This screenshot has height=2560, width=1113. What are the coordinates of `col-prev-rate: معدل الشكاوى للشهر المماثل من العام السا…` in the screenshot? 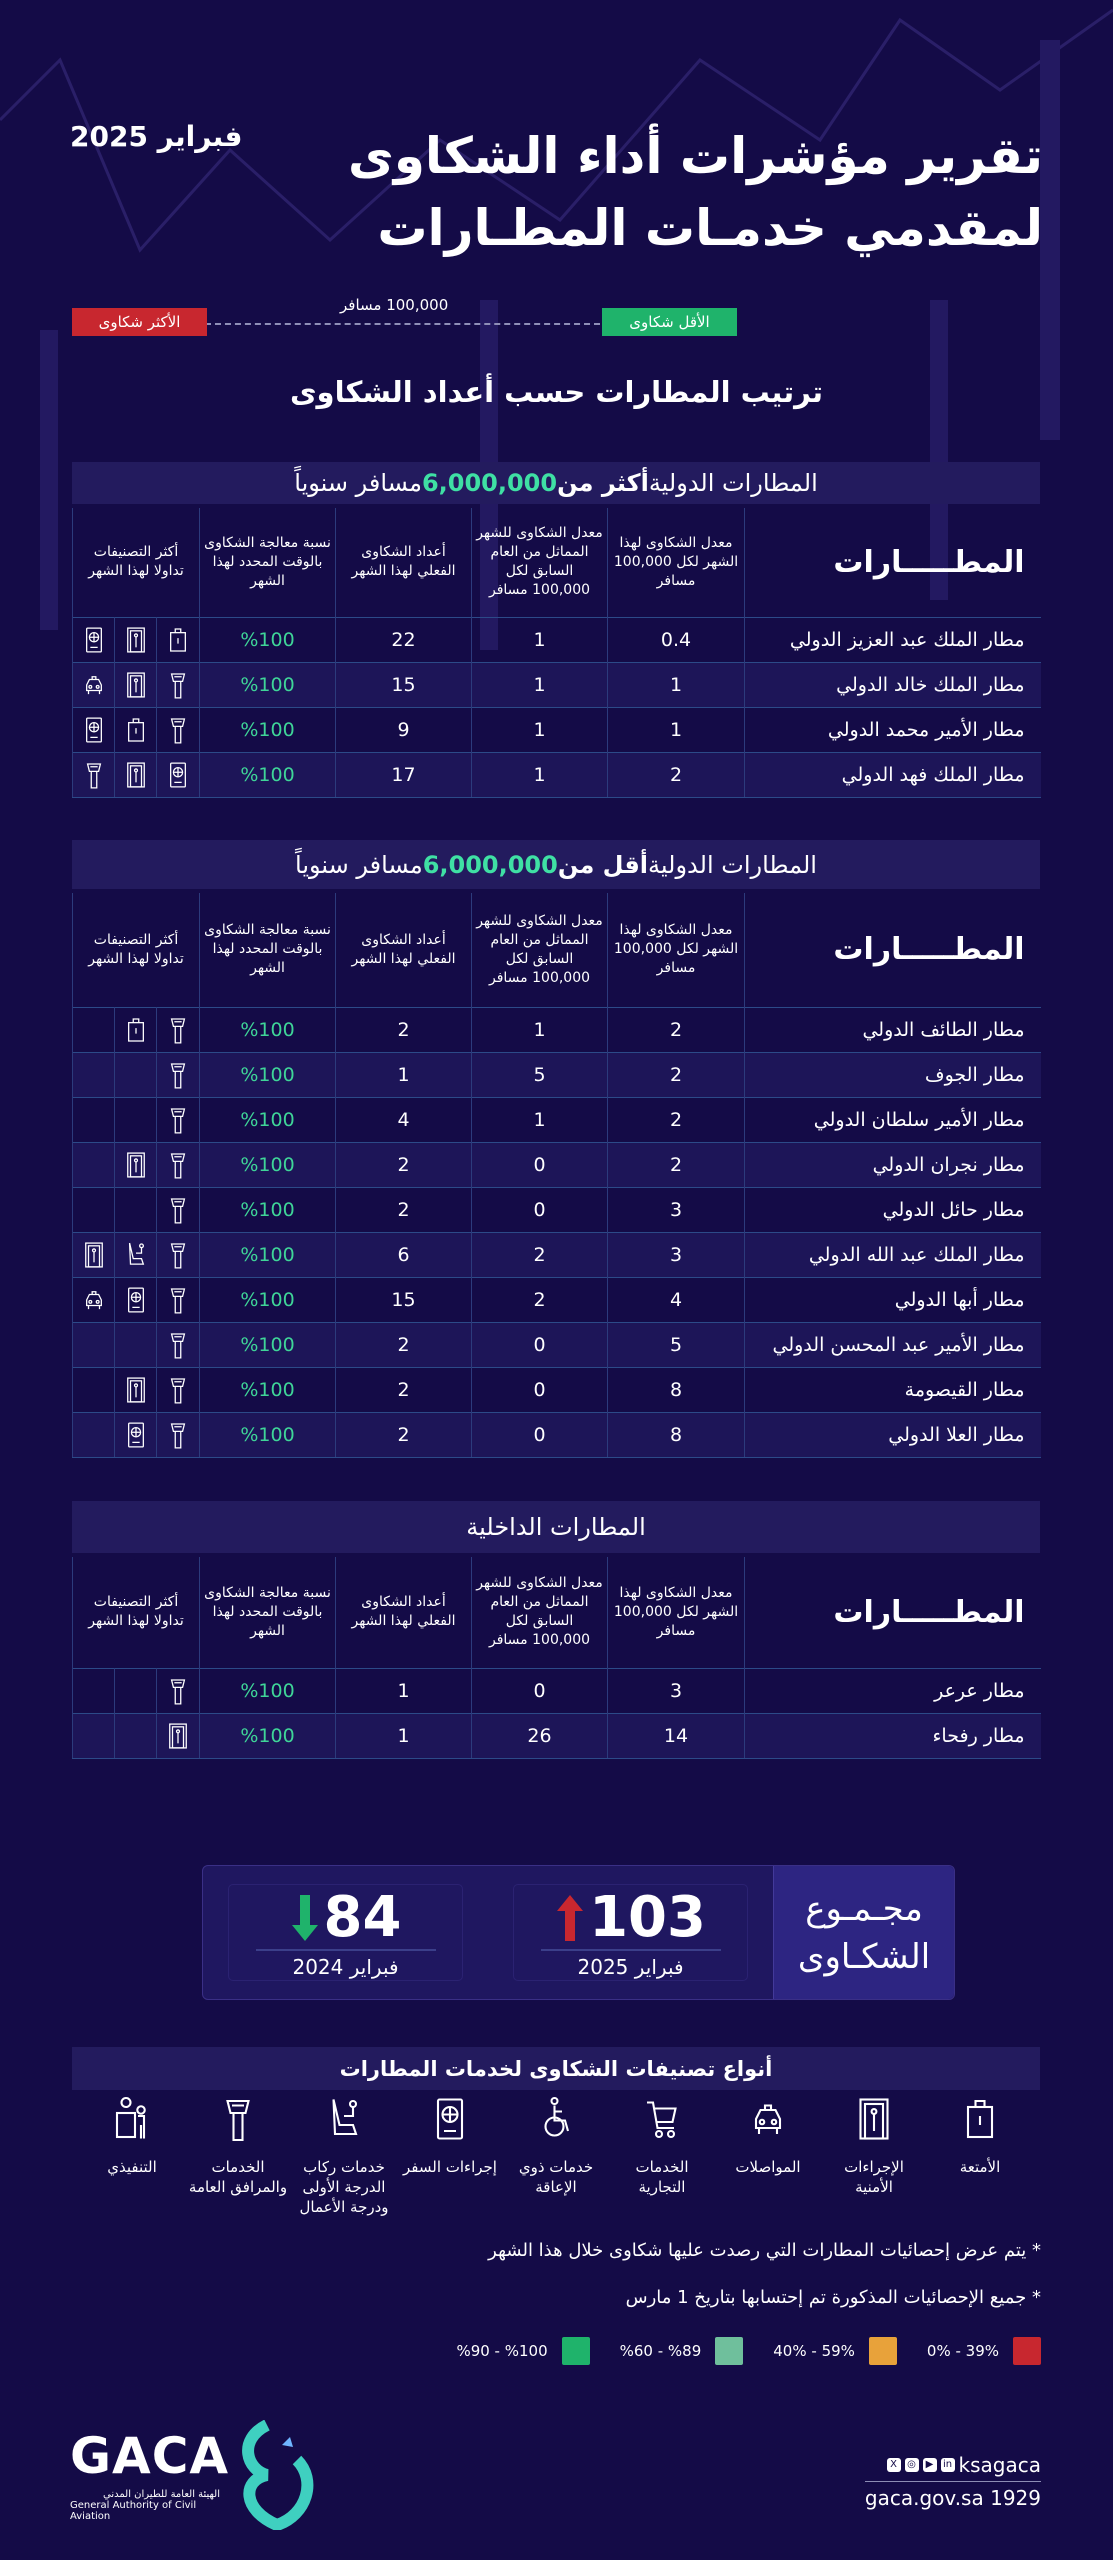 It's located at (539, 1612).